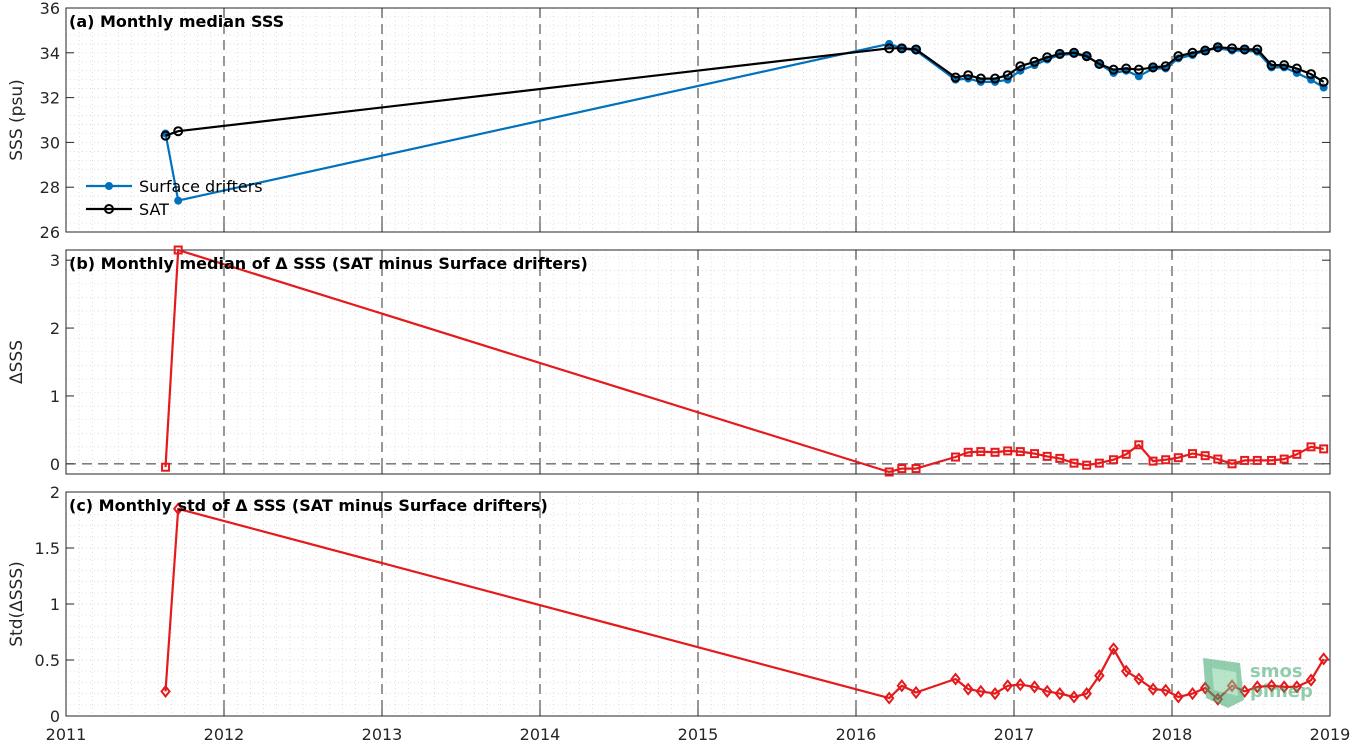 The image size is (1356, 745). I want to click on panel-a-series-1-line, so click(745, 91).